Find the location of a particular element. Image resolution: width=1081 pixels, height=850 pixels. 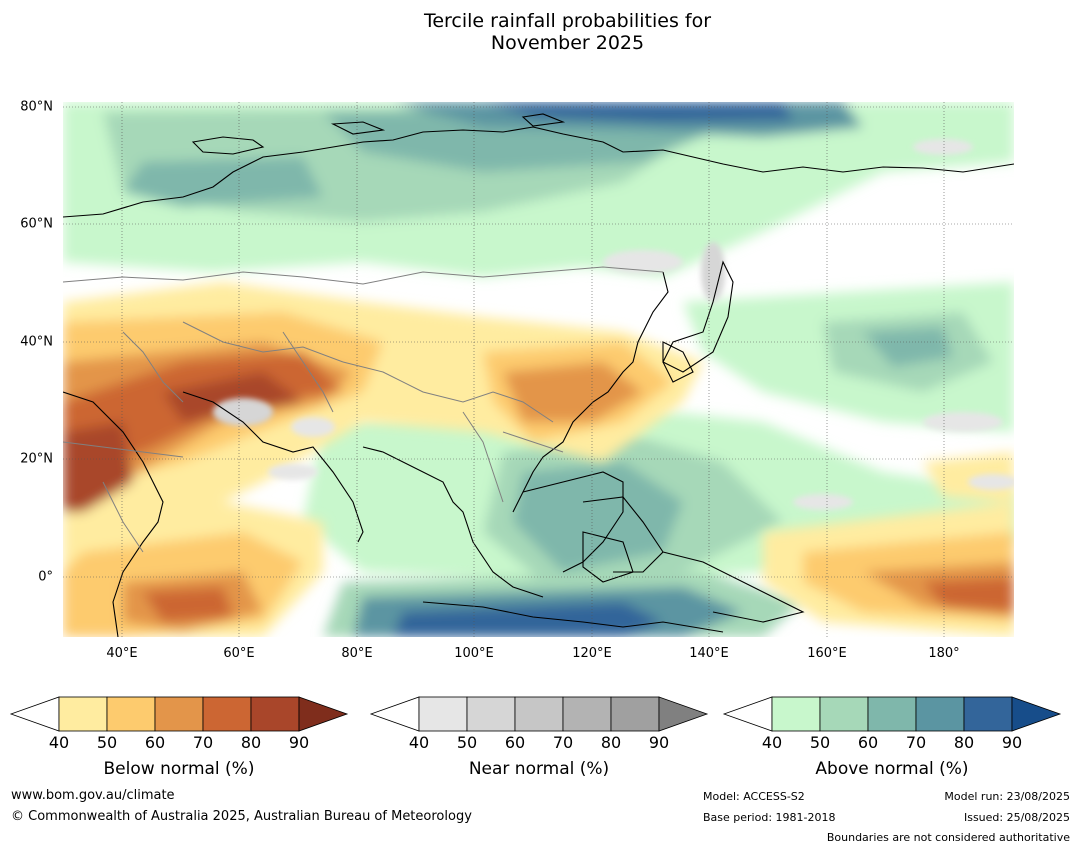

lat-label-40n: 40°N is located at coordinates (36, 342).